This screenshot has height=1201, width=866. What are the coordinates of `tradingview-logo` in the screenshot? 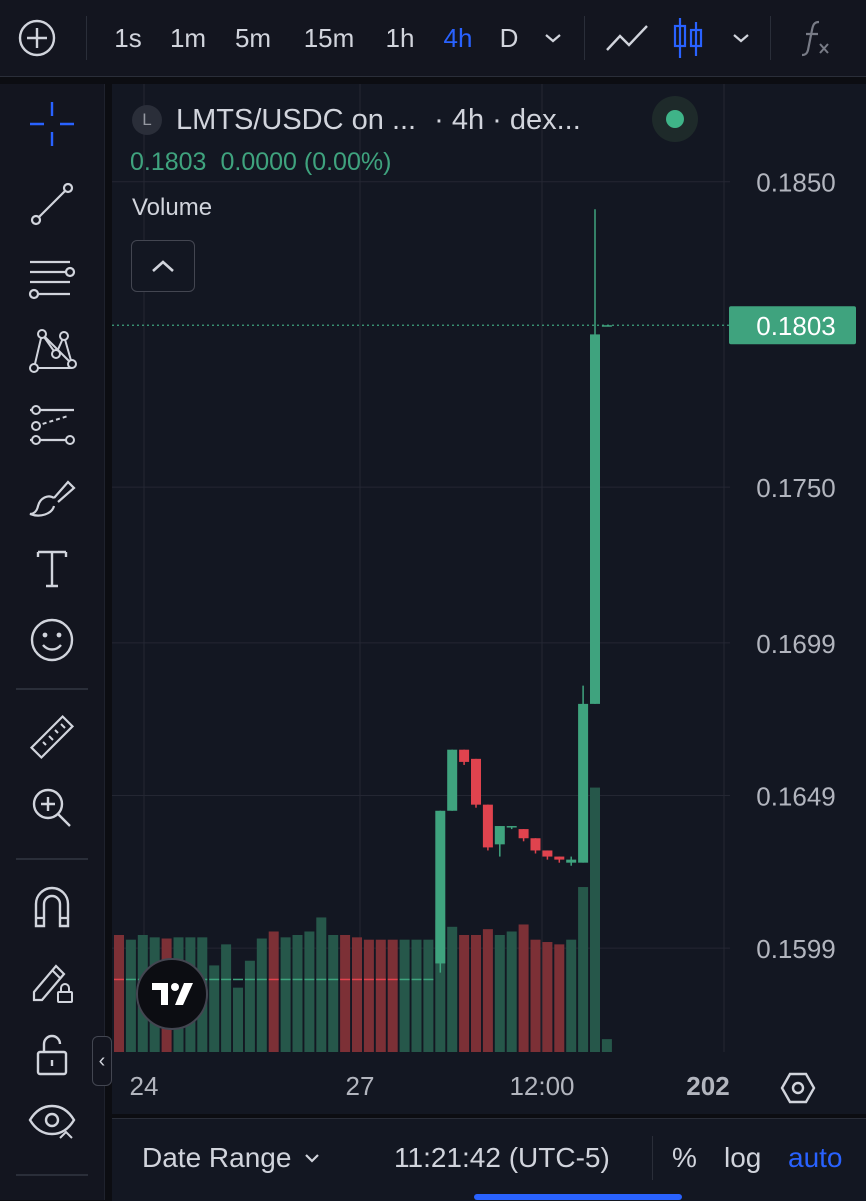 It's located at (172, 994).